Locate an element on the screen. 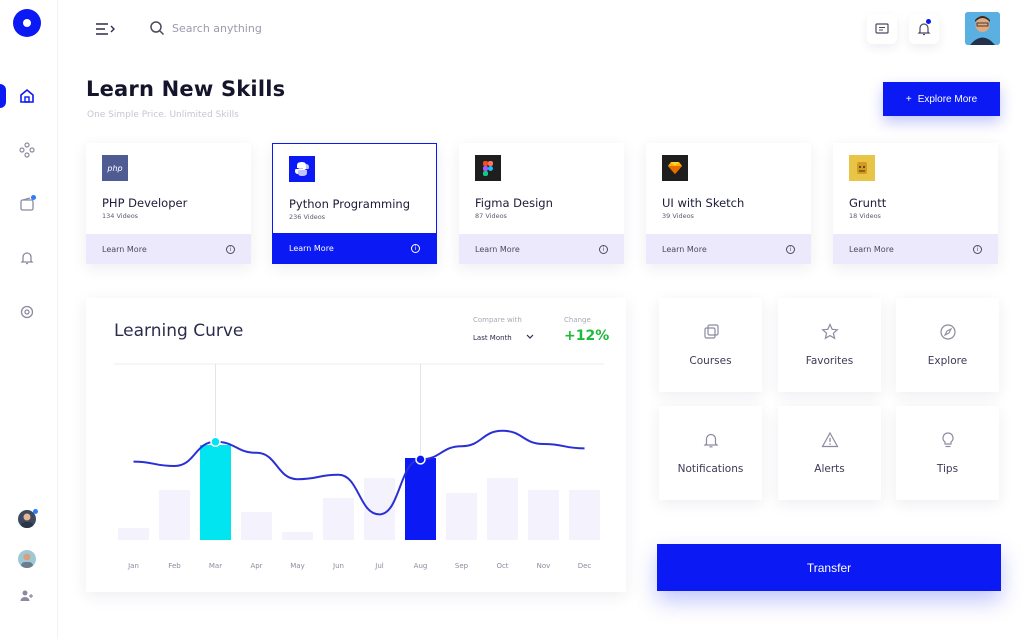 The image size is (1024, 639). bar-dec is located at coordinates (584, 515).